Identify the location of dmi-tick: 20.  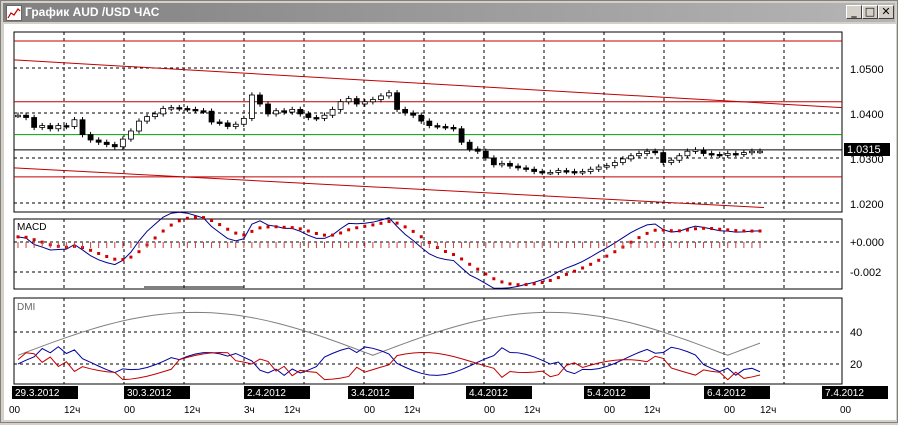
(856, 365).